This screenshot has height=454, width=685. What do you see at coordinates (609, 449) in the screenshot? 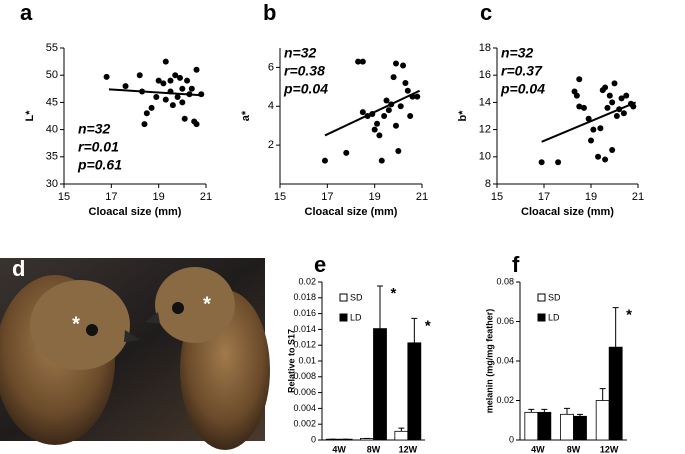
I see `x-tick-label: 12W` at bounding box center [609, 449].